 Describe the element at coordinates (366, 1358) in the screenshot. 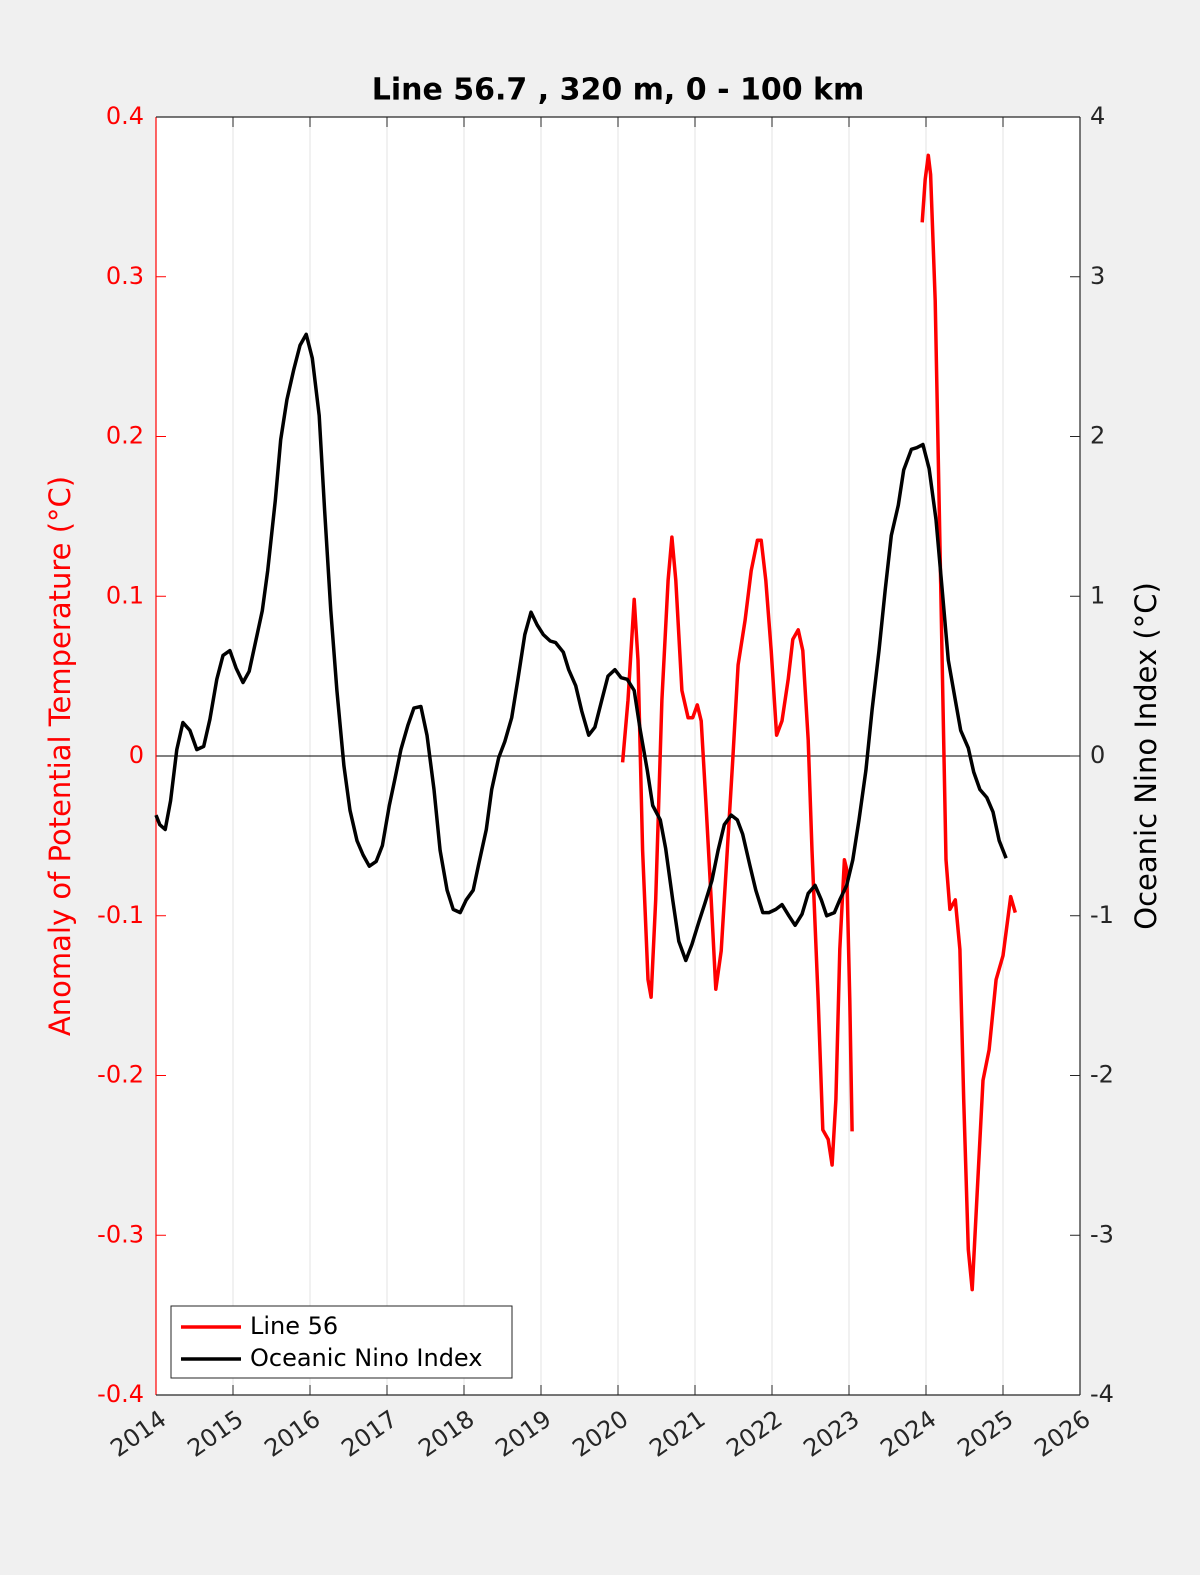

I see `legend-label: Oceanic Nino Index` at that location.